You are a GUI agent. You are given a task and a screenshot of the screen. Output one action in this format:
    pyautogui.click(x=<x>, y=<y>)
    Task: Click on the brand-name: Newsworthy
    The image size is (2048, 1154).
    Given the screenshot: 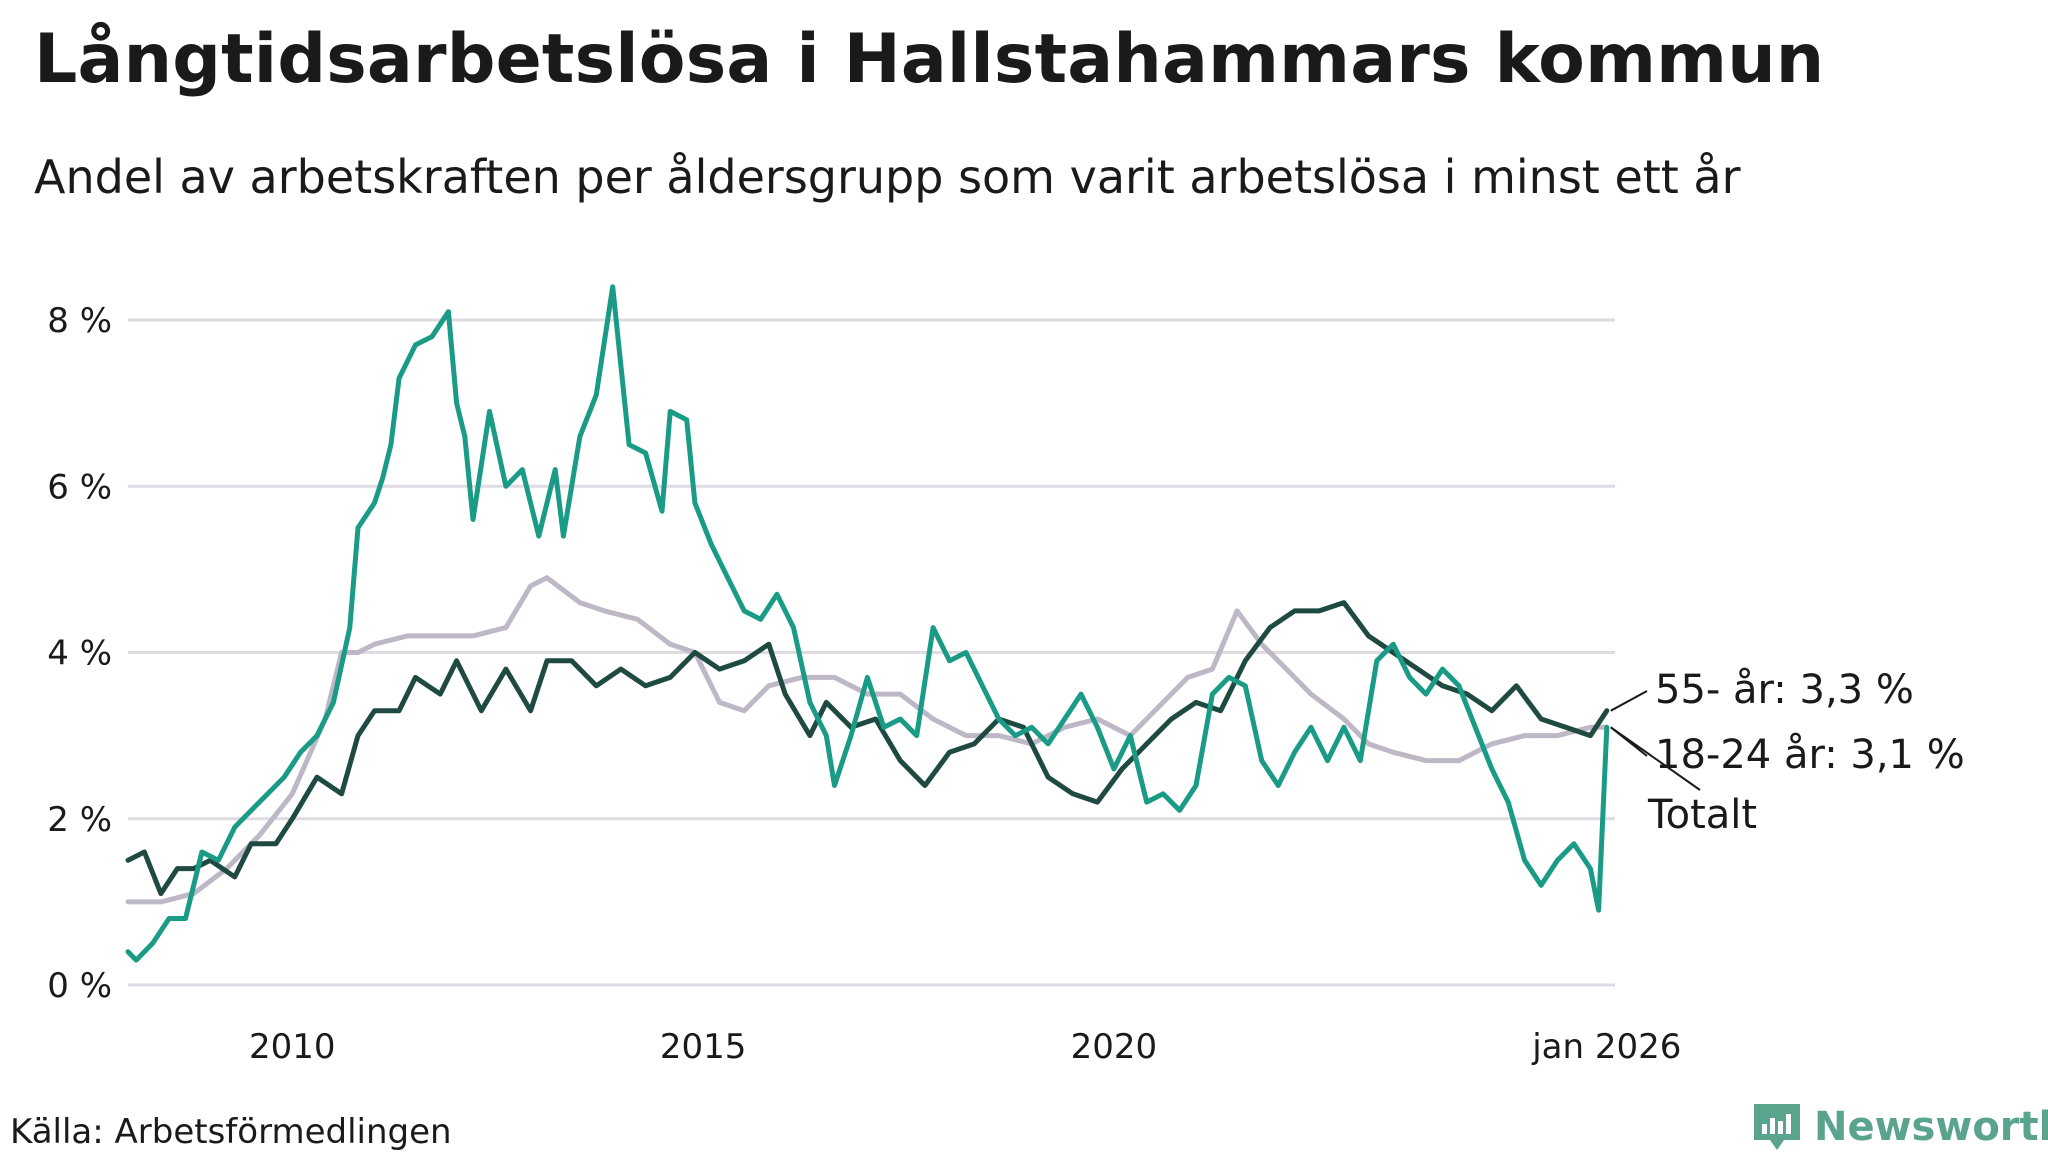 What is the action you would take?
    pyautogui.click(x=1931, y=1127)
    